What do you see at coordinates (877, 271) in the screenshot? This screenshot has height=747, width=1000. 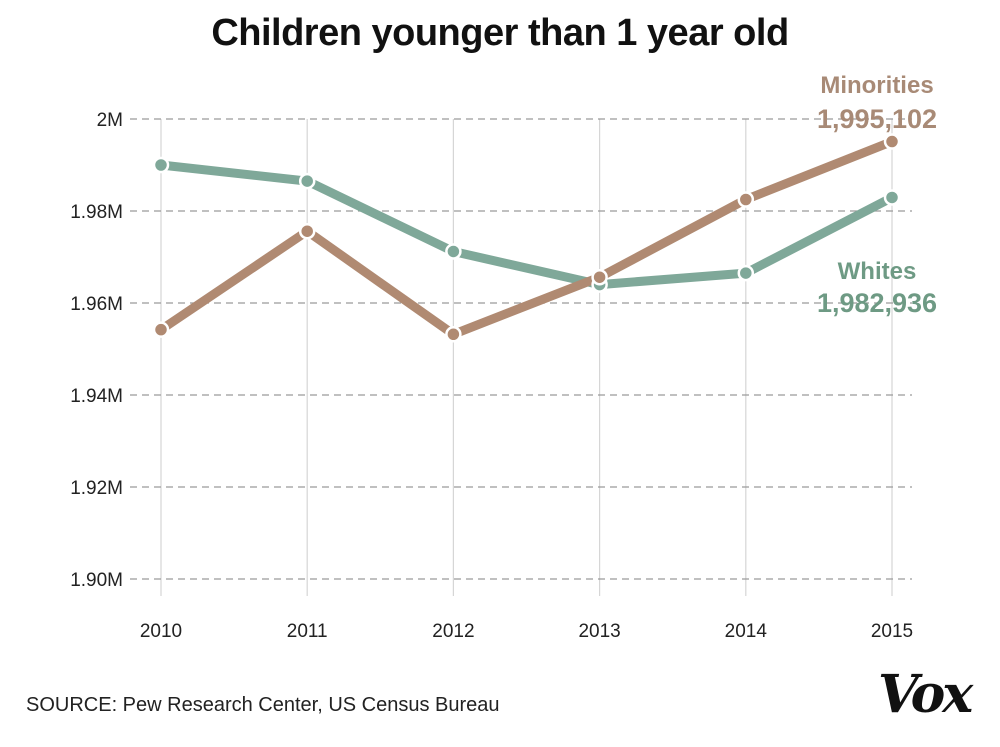 I see `series-name-label: Whites` at bounding box center [877, 271].